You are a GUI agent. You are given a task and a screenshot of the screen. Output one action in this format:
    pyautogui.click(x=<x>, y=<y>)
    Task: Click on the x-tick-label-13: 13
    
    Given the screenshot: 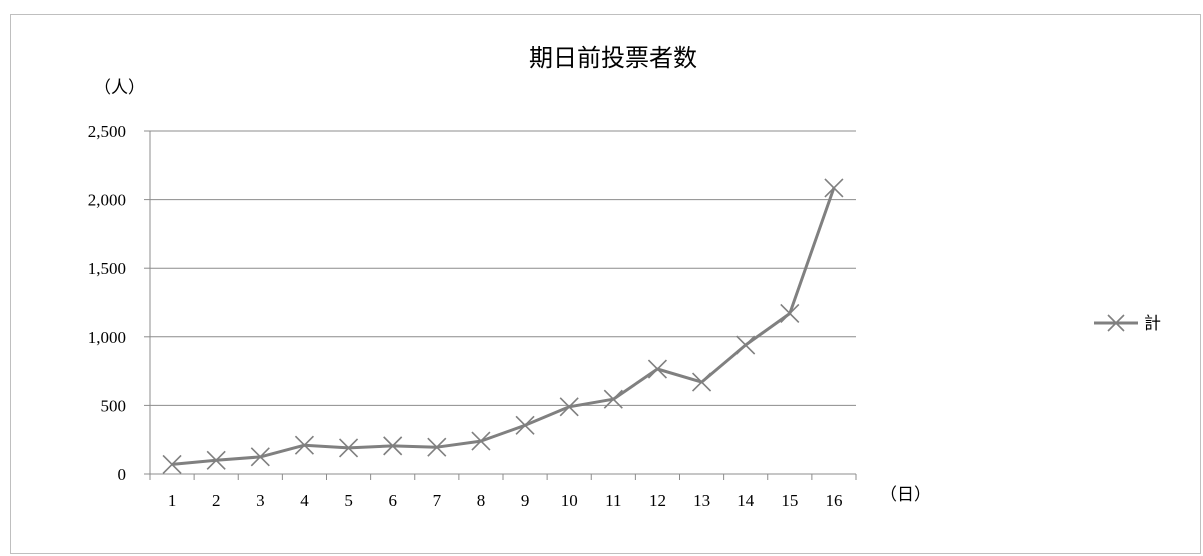 What is the action you would take?
    pyautogui.click(x=701, y=500)
    